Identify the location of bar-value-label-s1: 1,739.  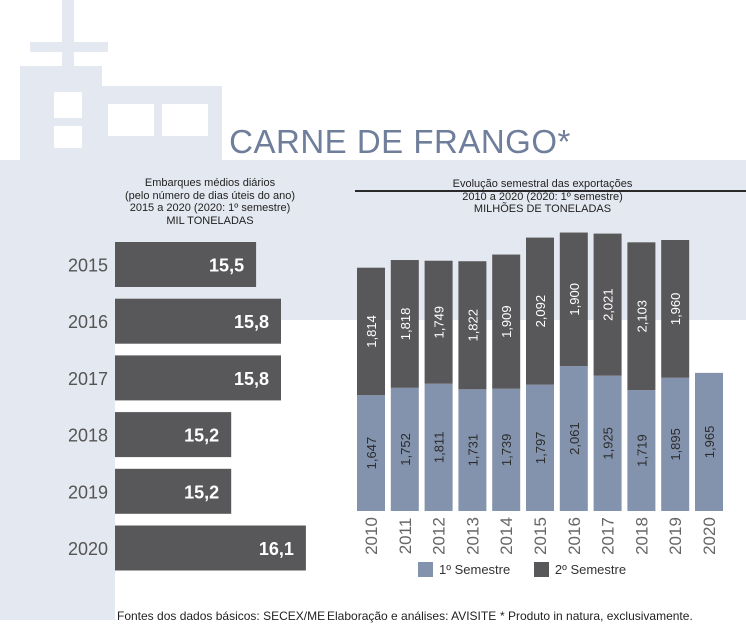
(506, 450).